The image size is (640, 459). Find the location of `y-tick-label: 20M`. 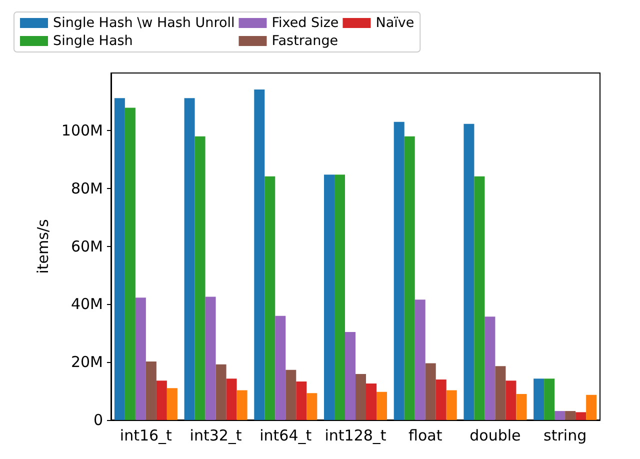

y-tick-label: 20M is located at coordinates (86, 362).